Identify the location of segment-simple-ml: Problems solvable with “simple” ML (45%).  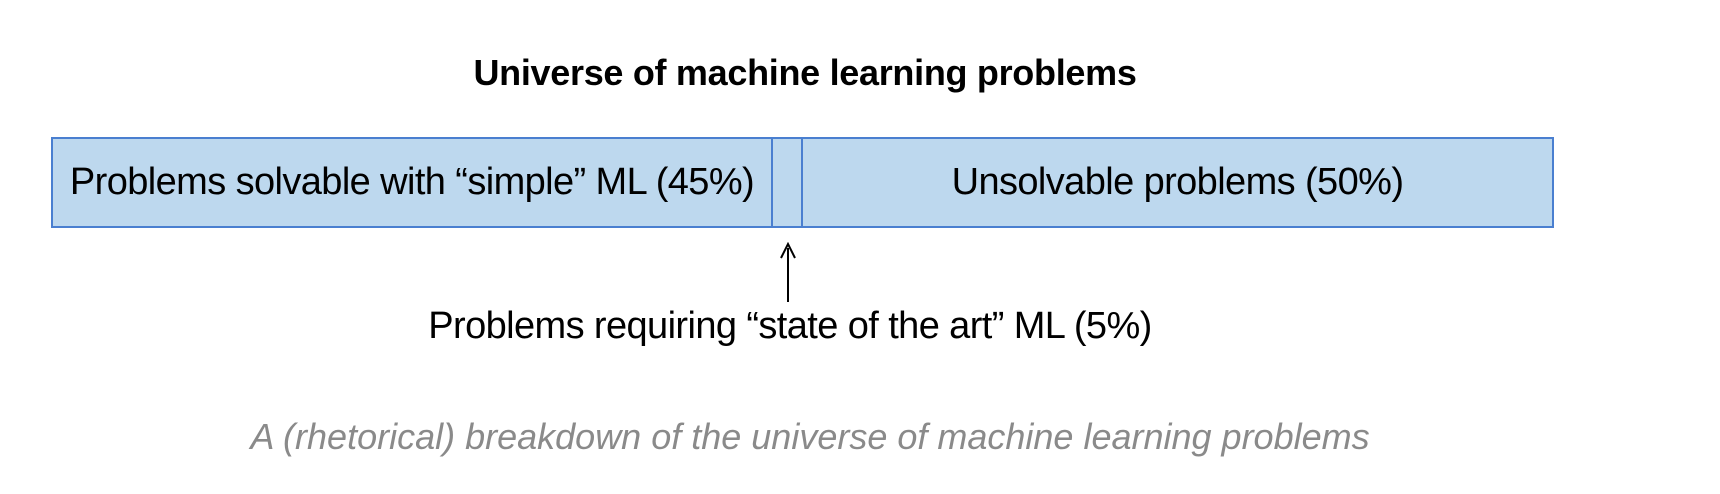
(412, 182).